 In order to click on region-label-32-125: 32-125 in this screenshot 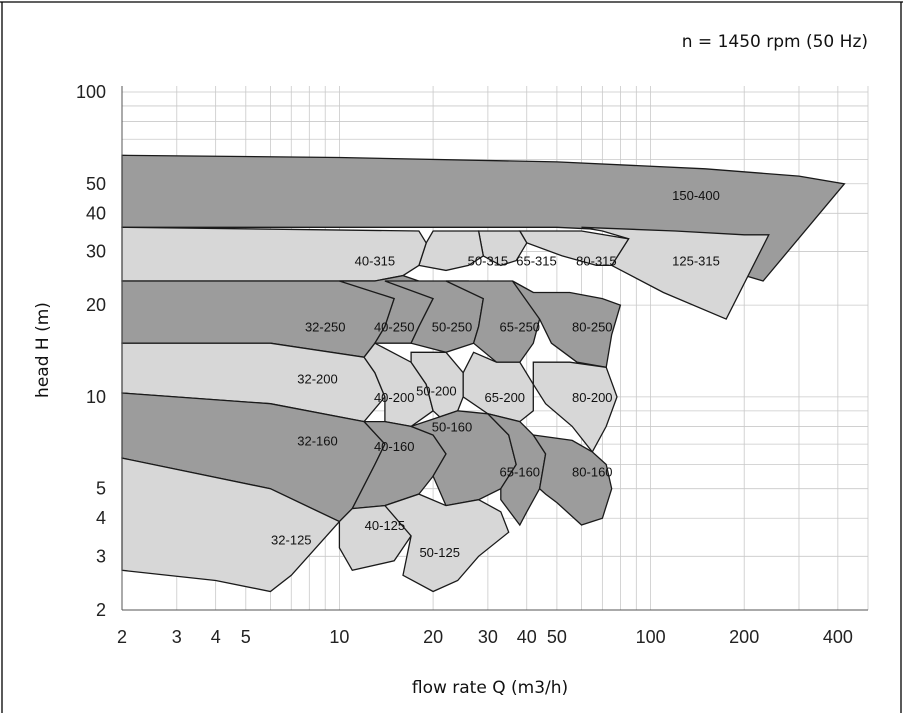, I will do `click(291, 540)`.